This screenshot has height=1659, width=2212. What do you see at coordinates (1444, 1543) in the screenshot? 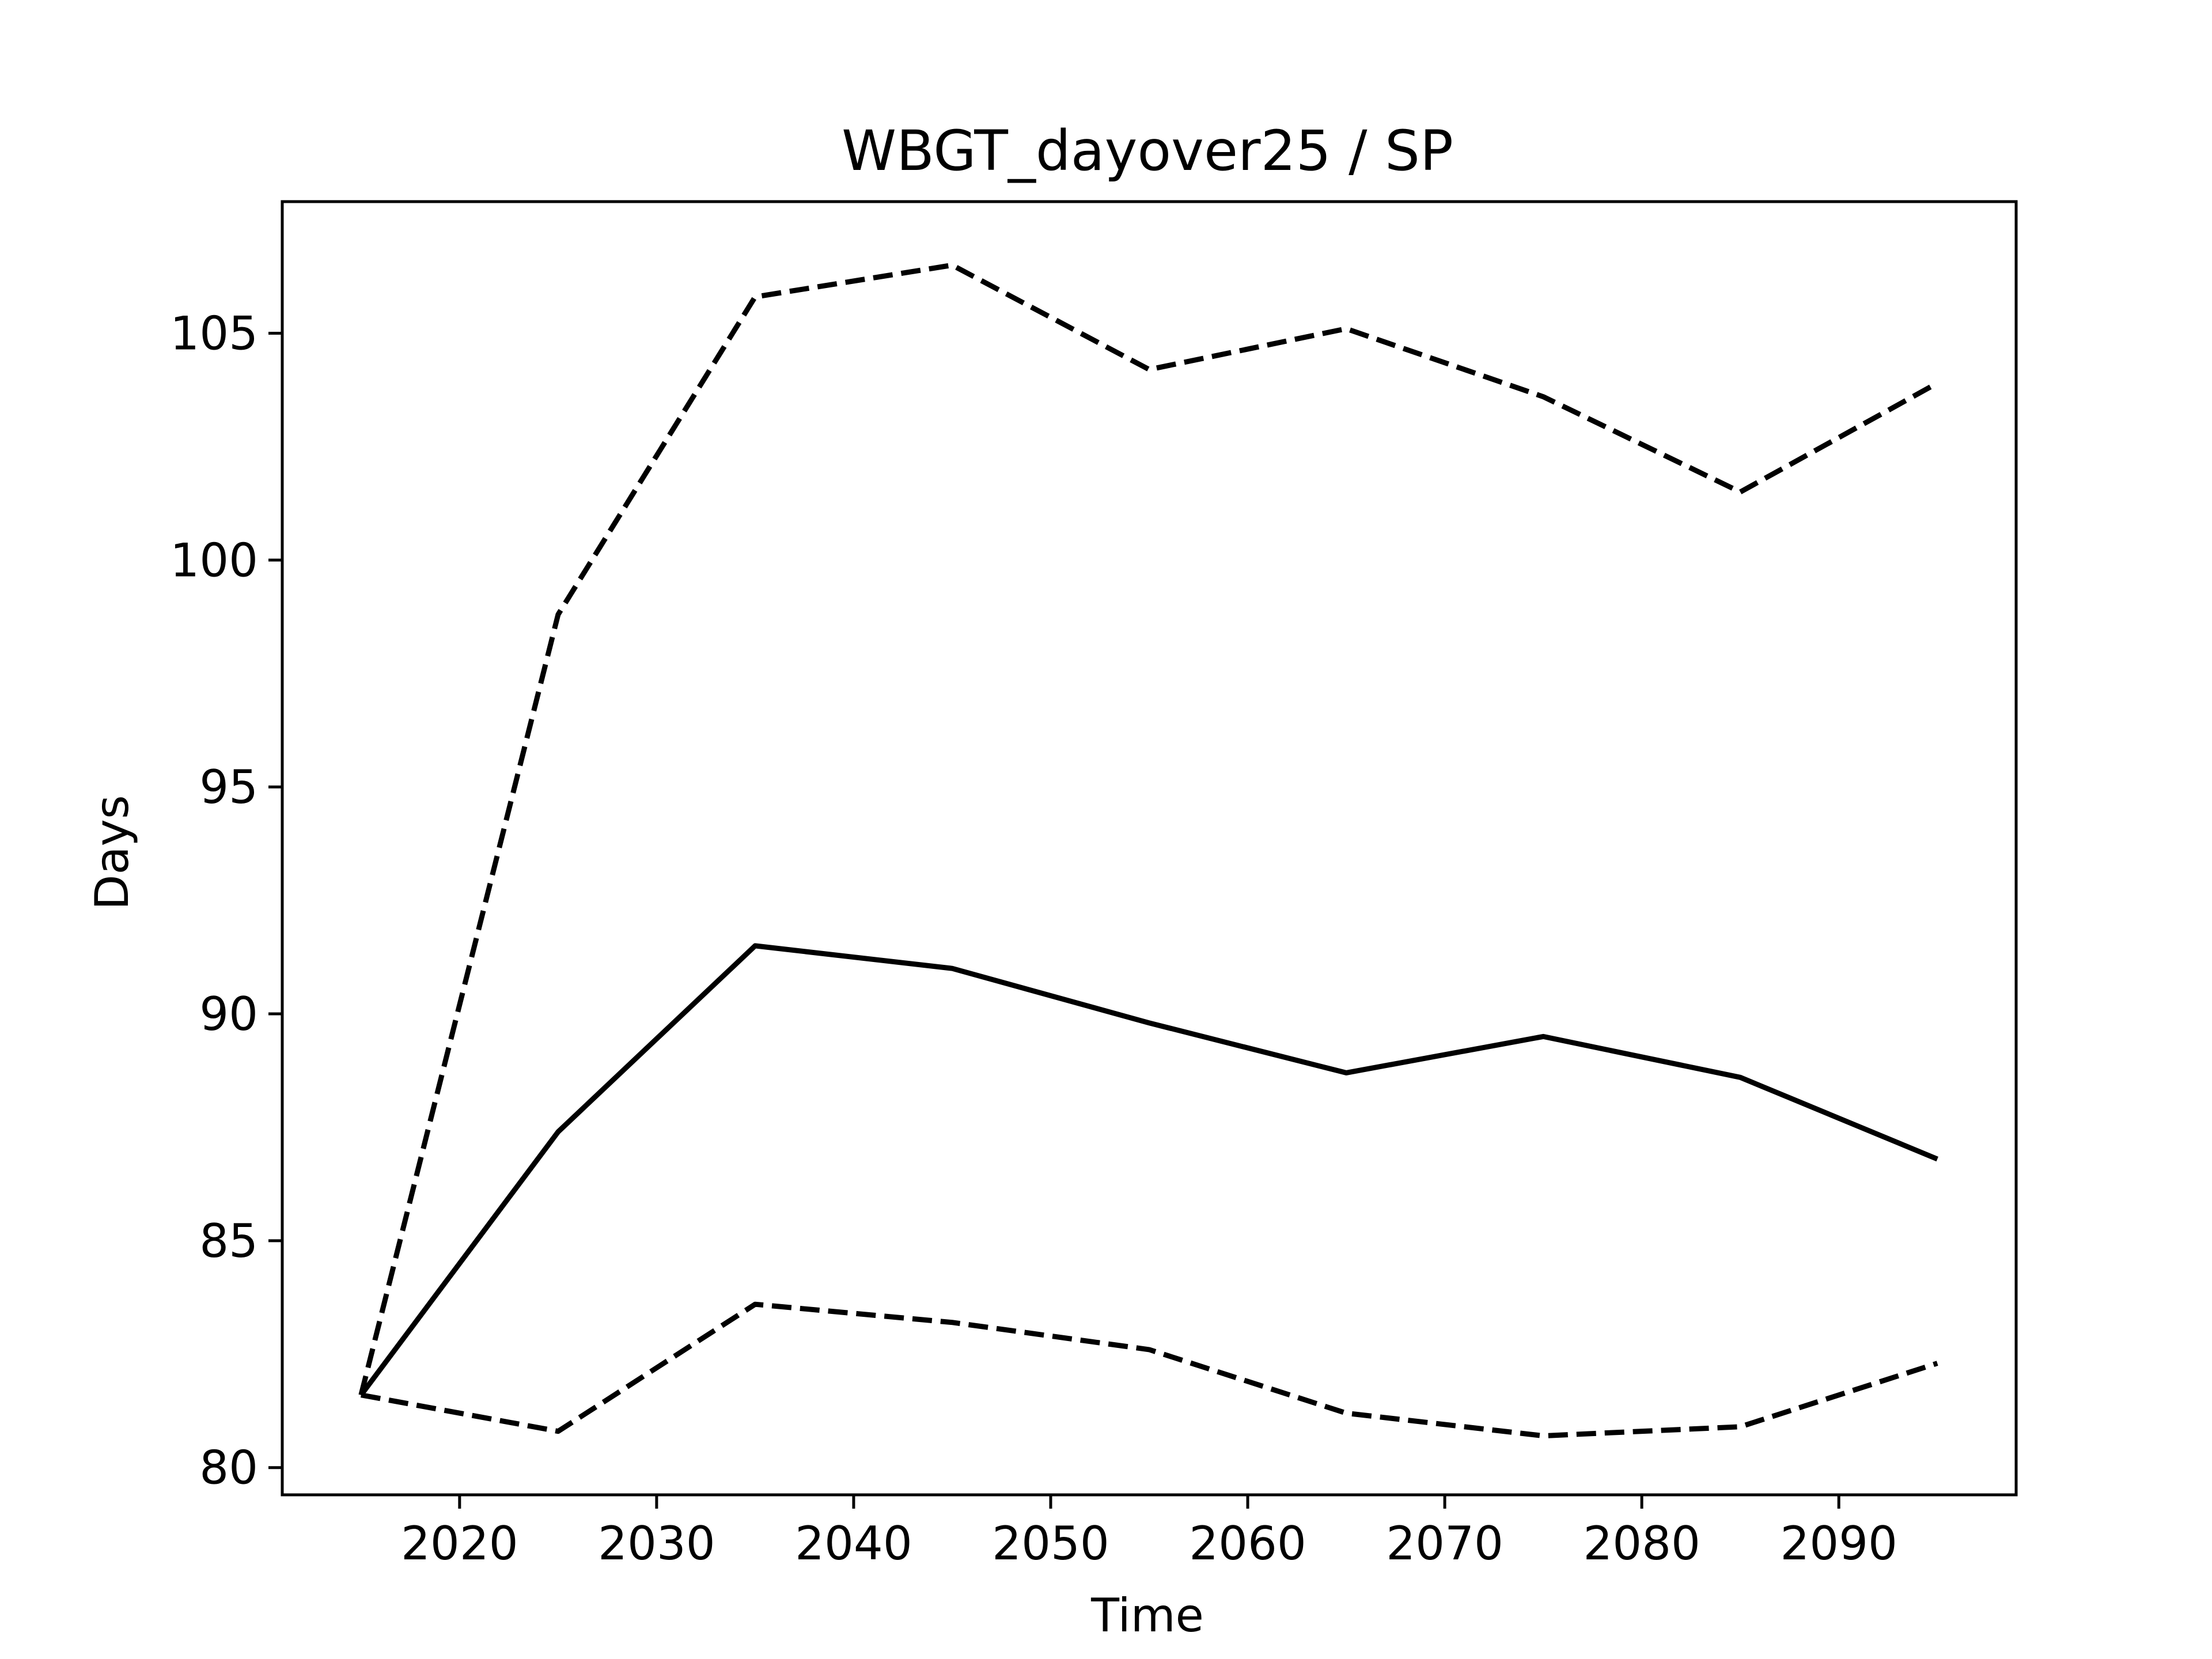
I see `x-tick-label: 2070` at bounding box center [1444, 1543].